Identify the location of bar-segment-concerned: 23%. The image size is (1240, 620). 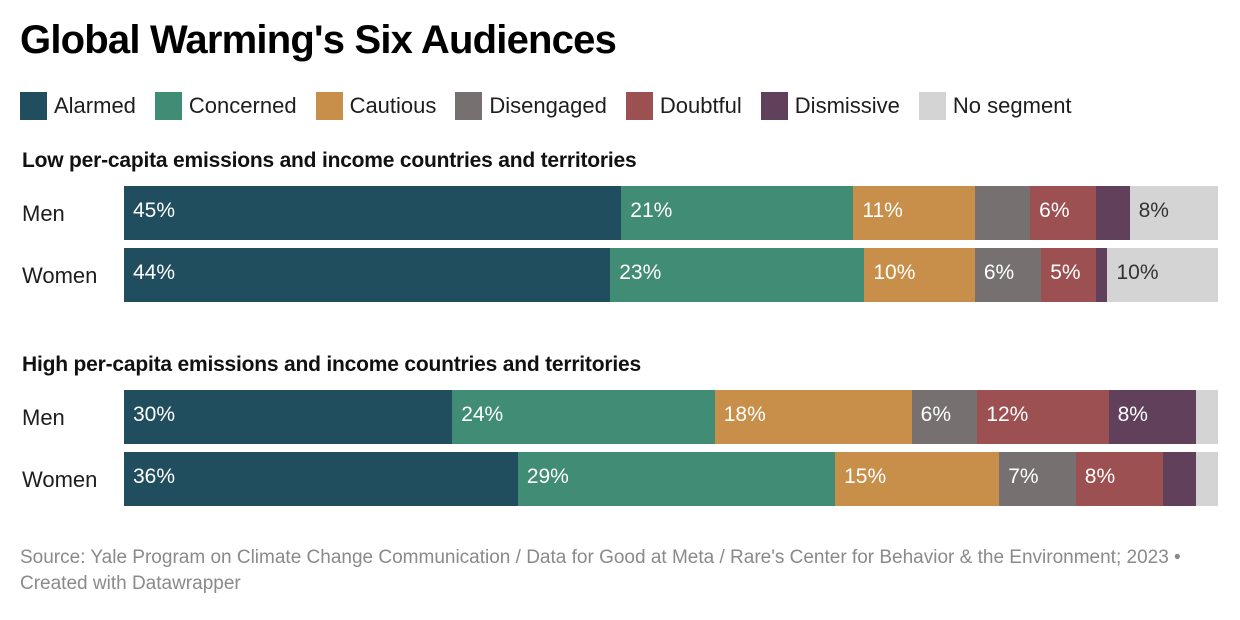
(737, 275).